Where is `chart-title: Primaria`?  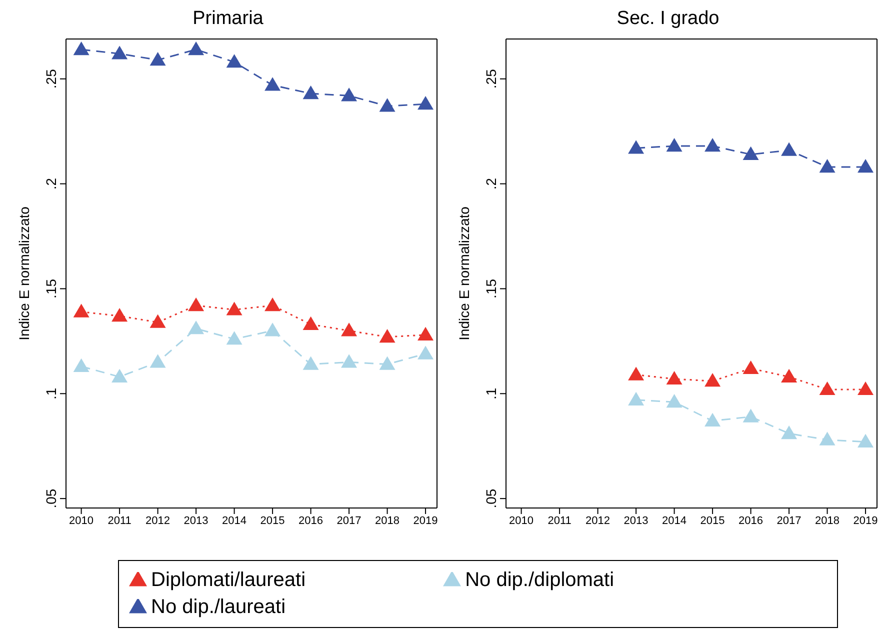 chart-title: Primaria is located at coordinates (228, 19).